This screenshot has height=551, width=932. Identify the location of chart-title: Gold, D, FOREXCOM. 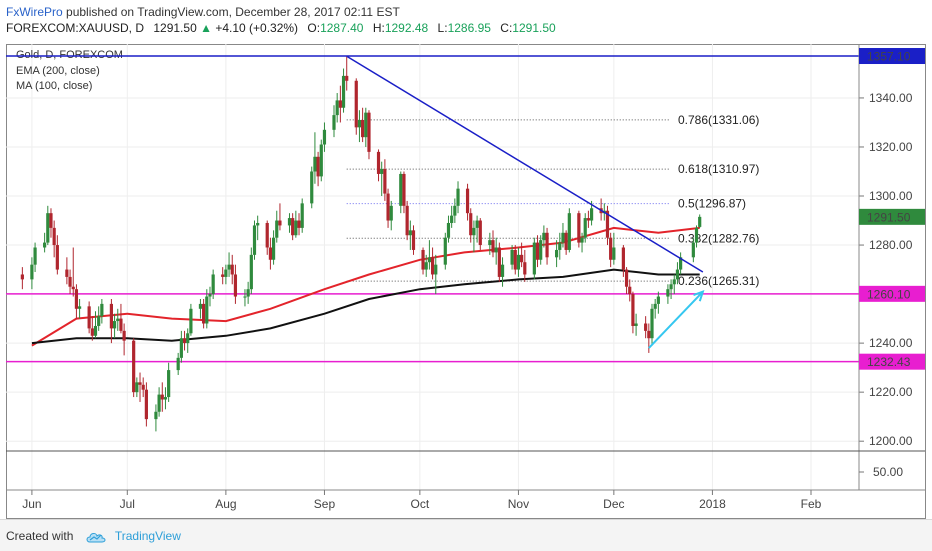
(69, 55).